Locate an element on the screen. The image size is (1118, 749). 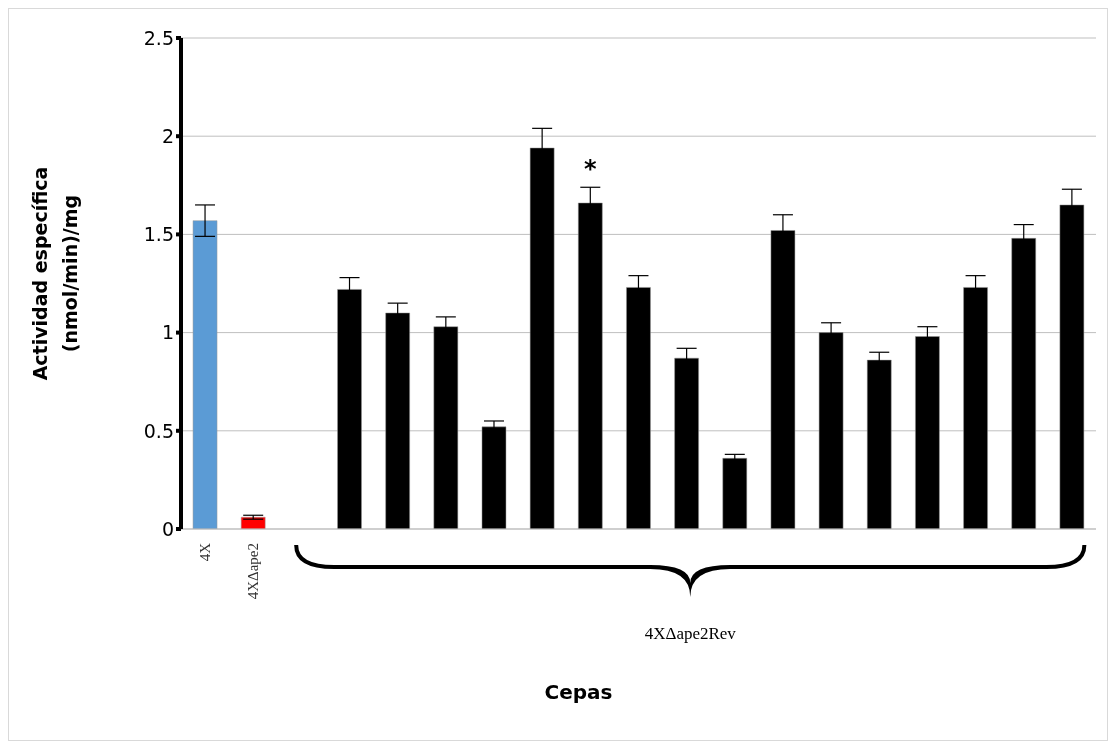
x-axis-title: Cepas is located at coordinates (578, 692).